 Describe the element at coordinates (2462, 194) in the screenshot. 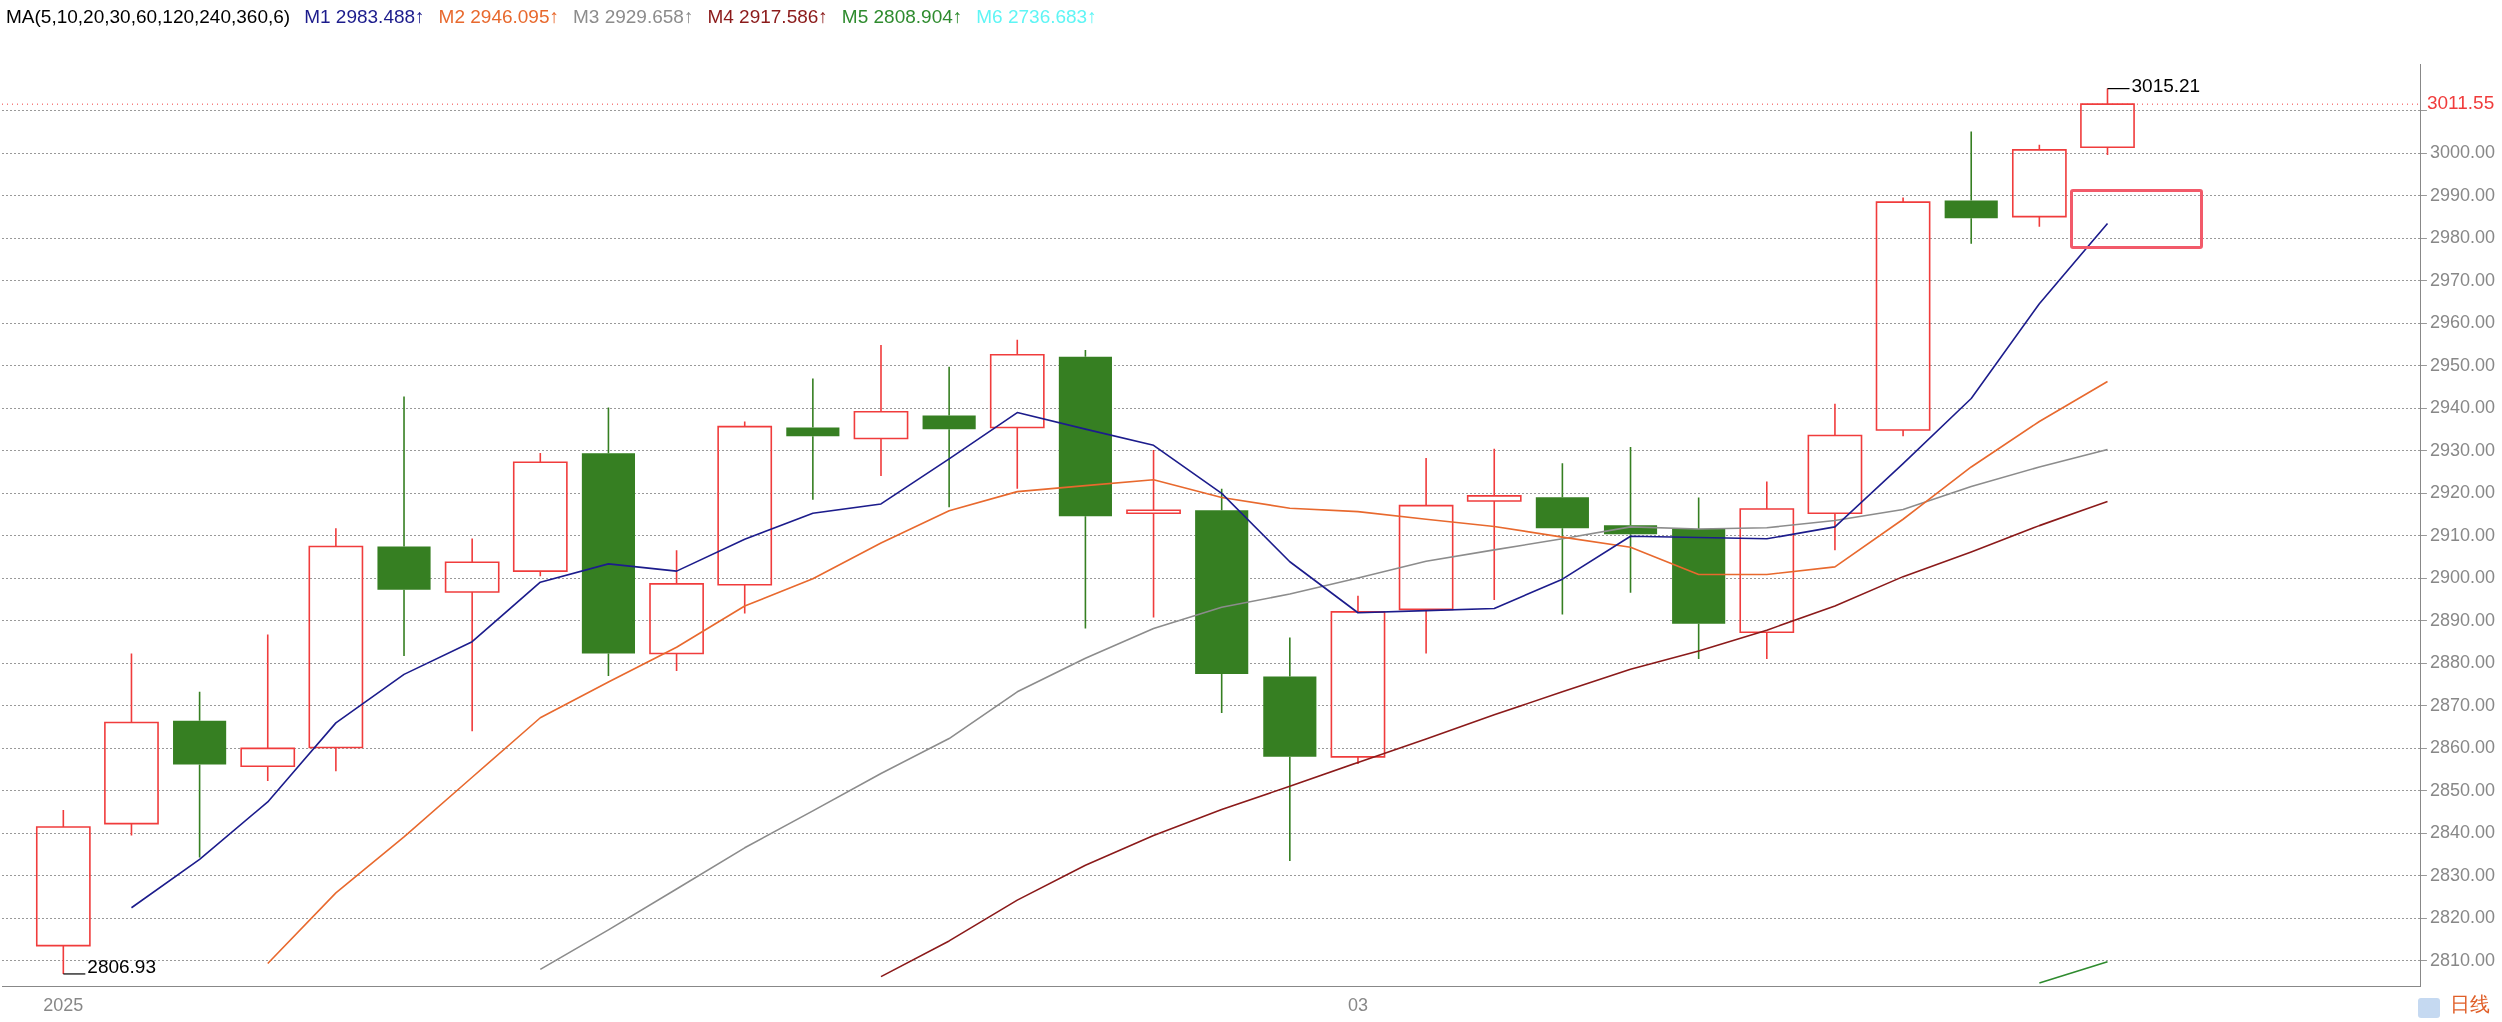

I see `y-tick-label: 2990.00` at that location.